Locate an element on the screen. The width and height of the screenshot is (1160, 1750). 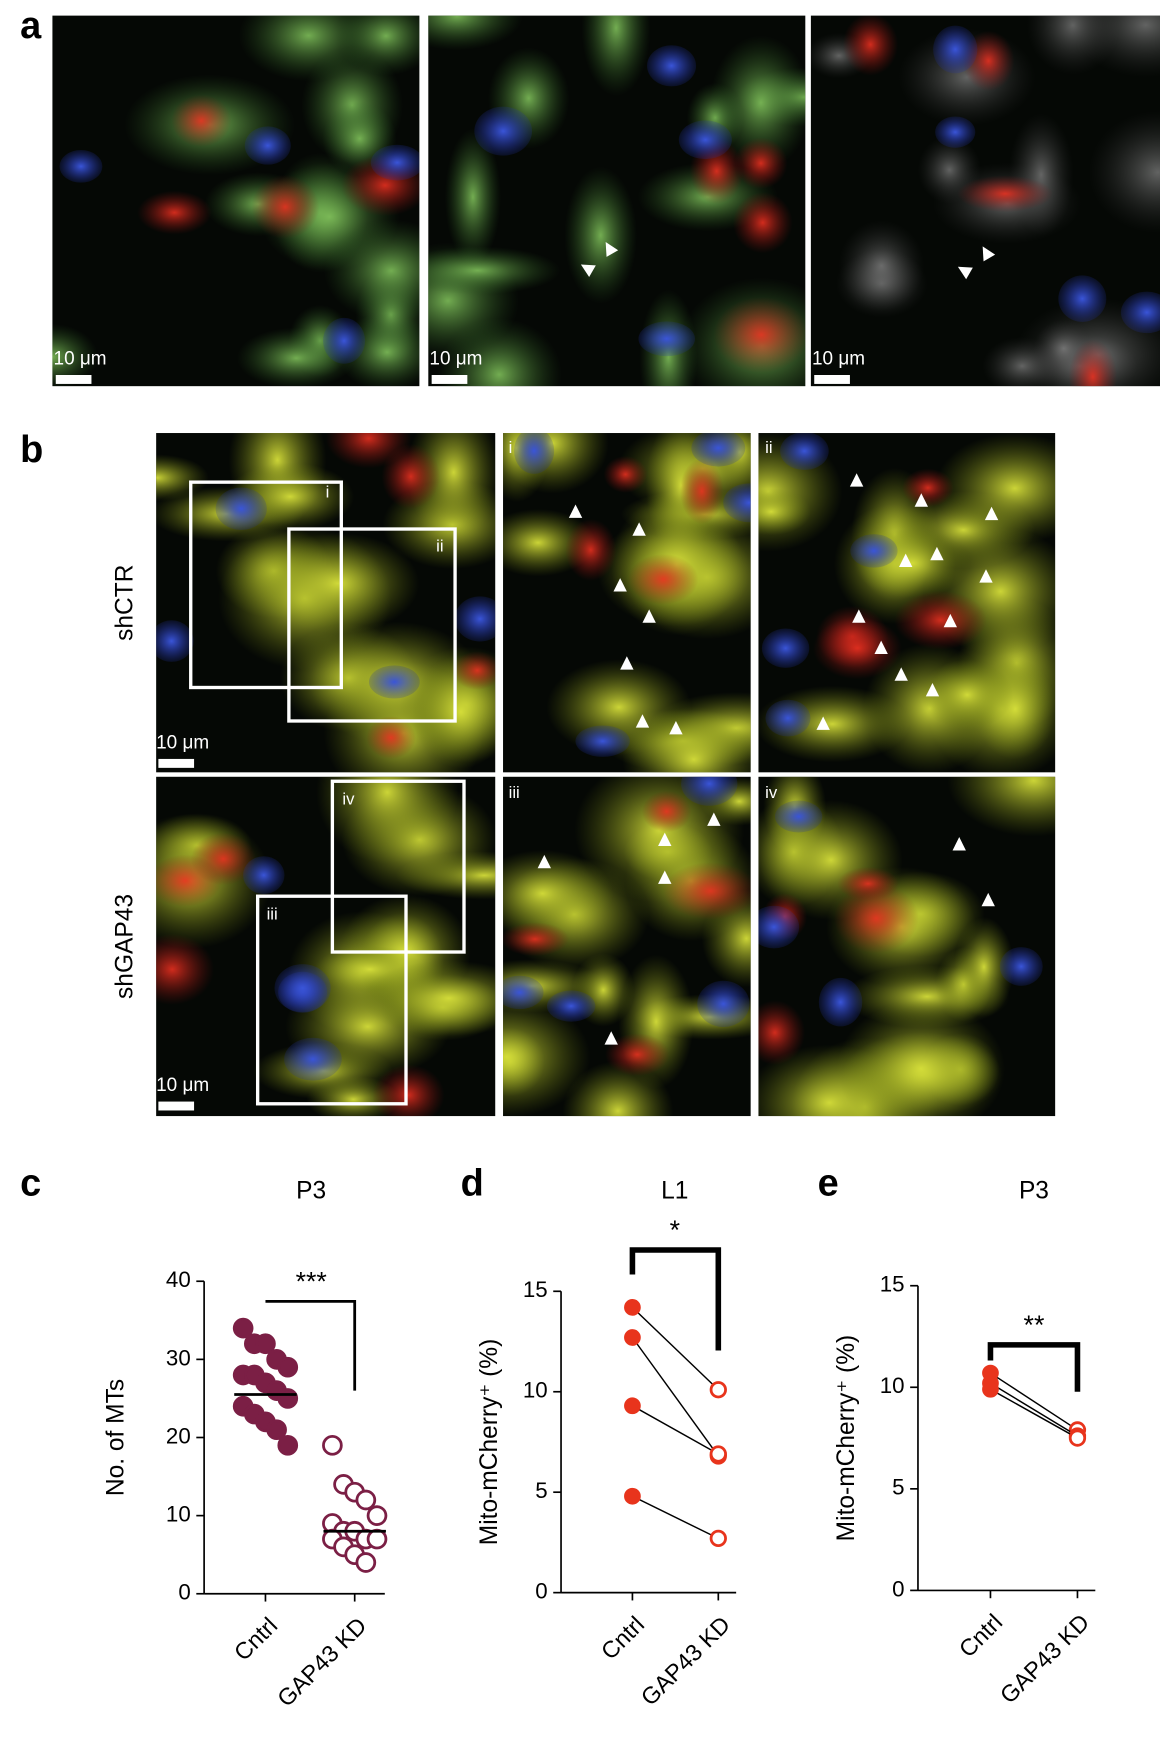
row-label: shGAP43 is located at coordinates (125, 946).